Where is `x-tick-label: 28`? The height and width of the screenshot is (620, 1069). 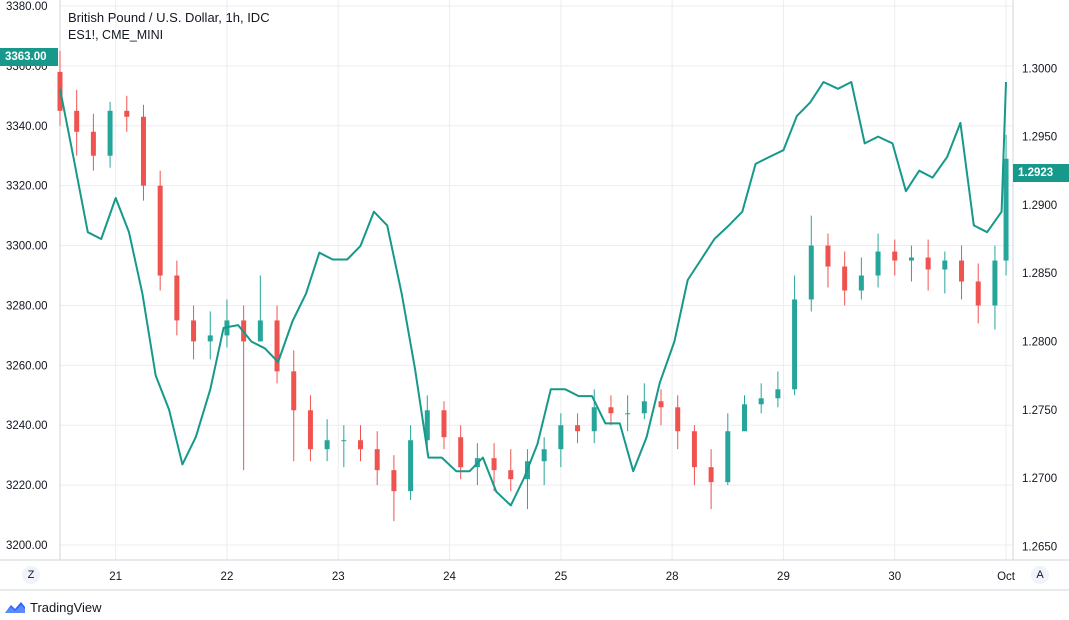 x-tick-label: 28 is located at coordinates (672, 577).